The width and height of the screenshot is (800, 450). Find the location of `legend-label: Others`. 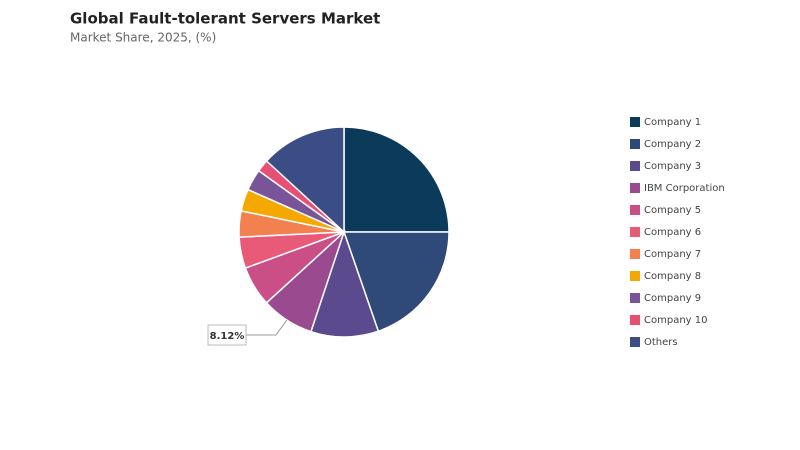

legend-label: Others is located at coordinates (661, 342).